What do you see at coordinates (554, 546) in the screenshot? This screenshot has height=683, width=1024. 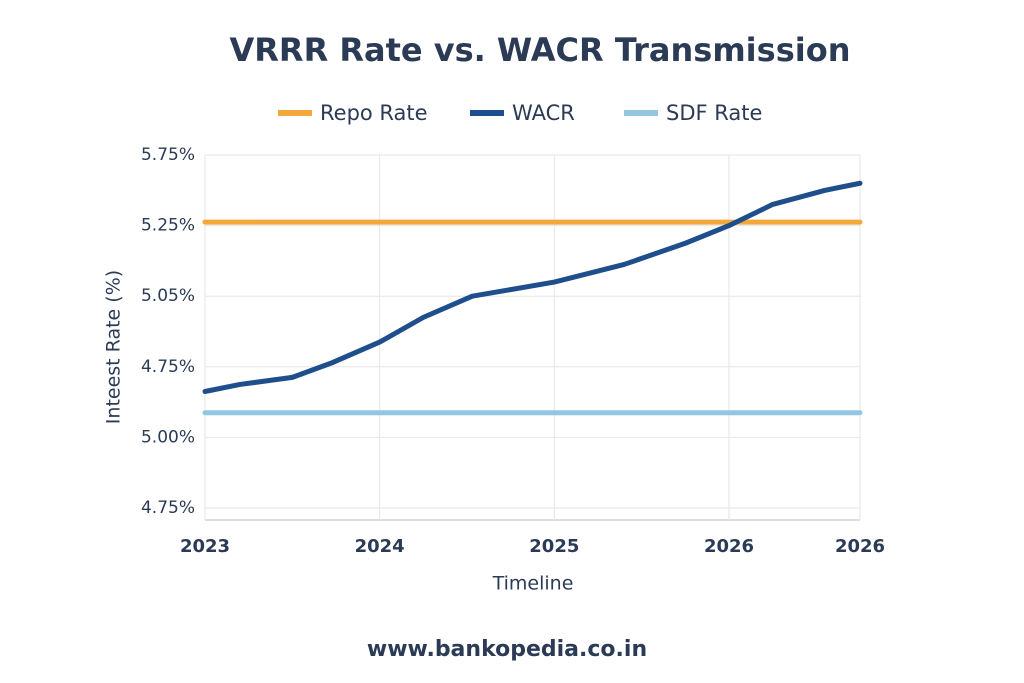 I see `x-tick-label: 2025` at bounding box center [554, 546].